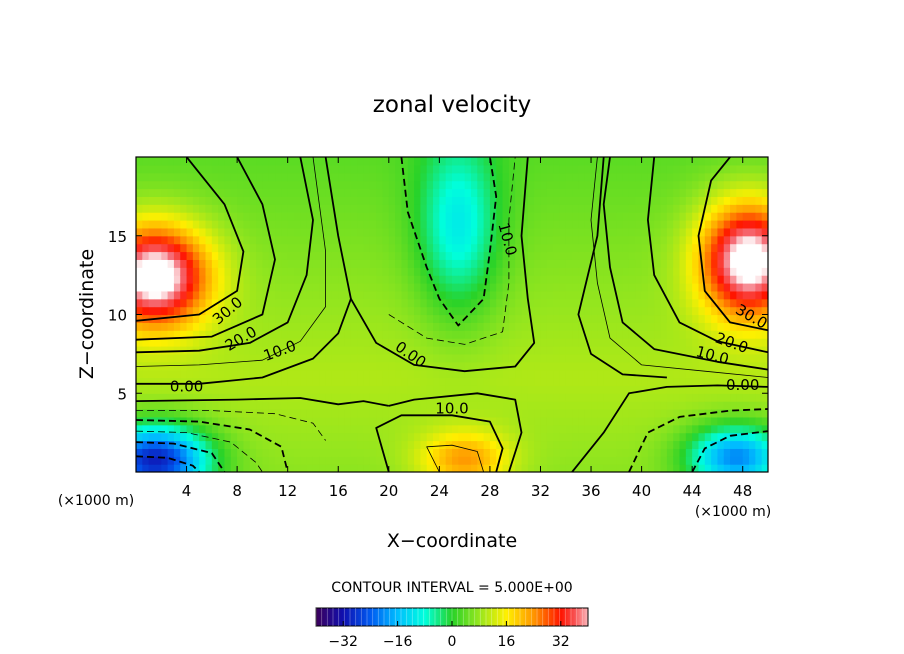  Describe the element at coordinates (117, 237) in the screenshot. I see `y-tick-label: 15` at that location.